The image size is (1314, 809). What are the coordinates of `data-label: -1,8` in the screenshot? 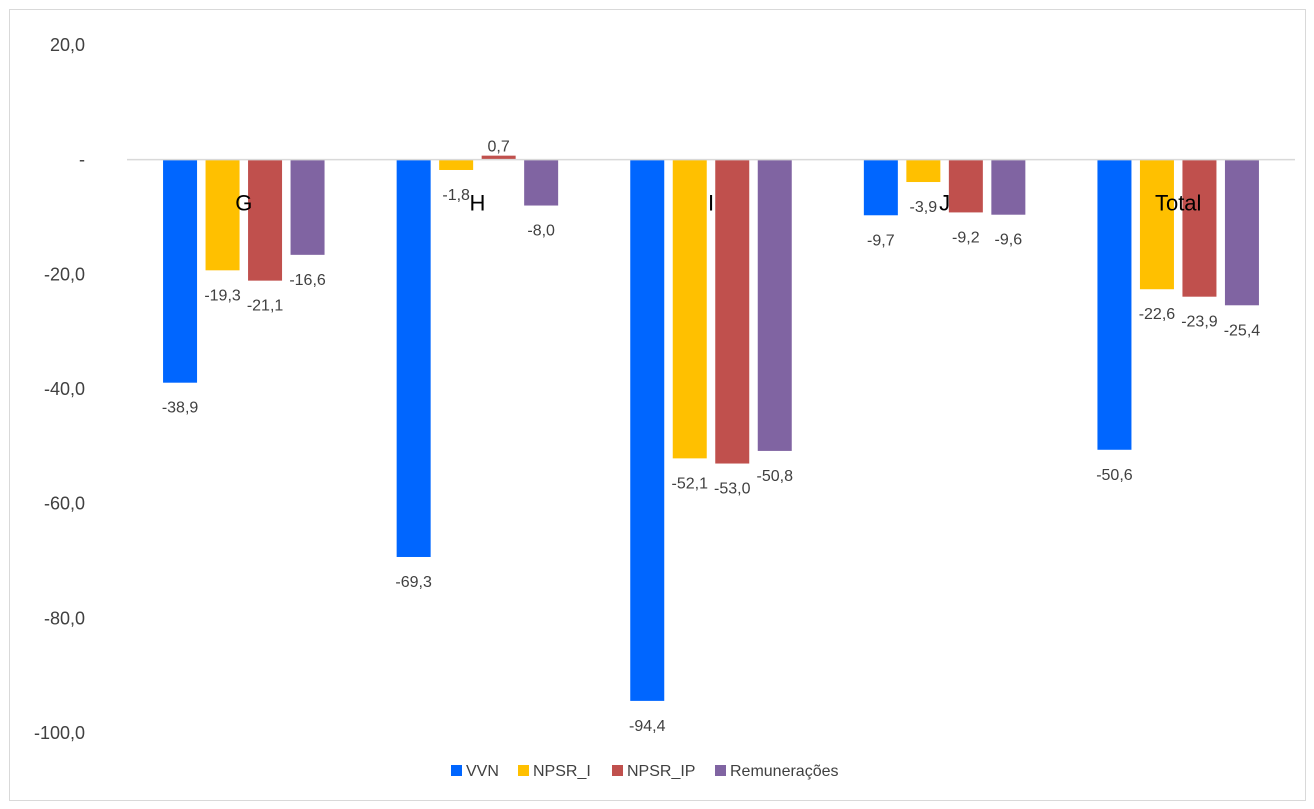 It's located at (456, 195).